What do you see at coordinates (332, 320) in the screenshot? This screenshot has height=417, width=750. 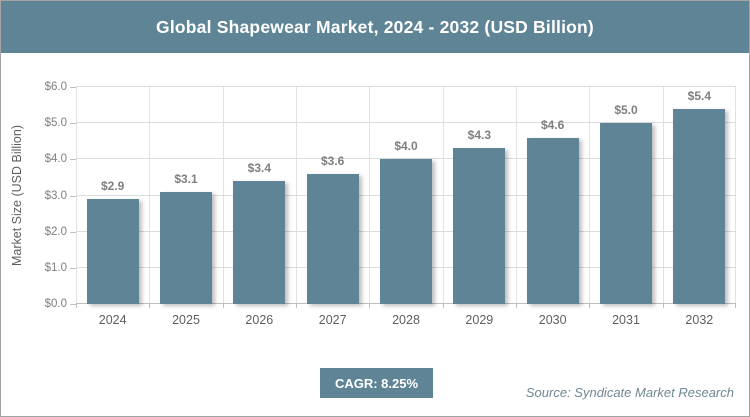 I see `x-tick-label: 2027` at bounding box center [332, 320].